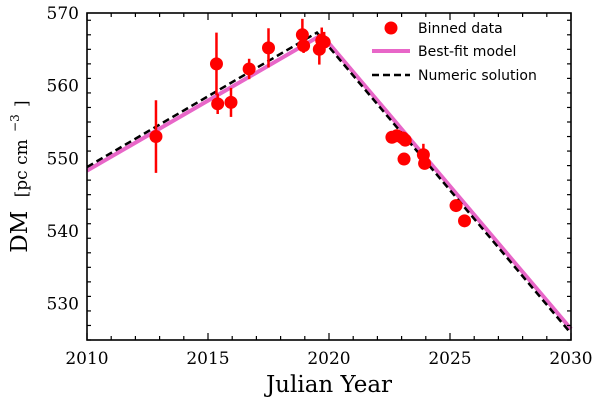  Describe the element at coordinates (63, 87) in the screenshot. I see `y-tick-label-3: 560` at that location.